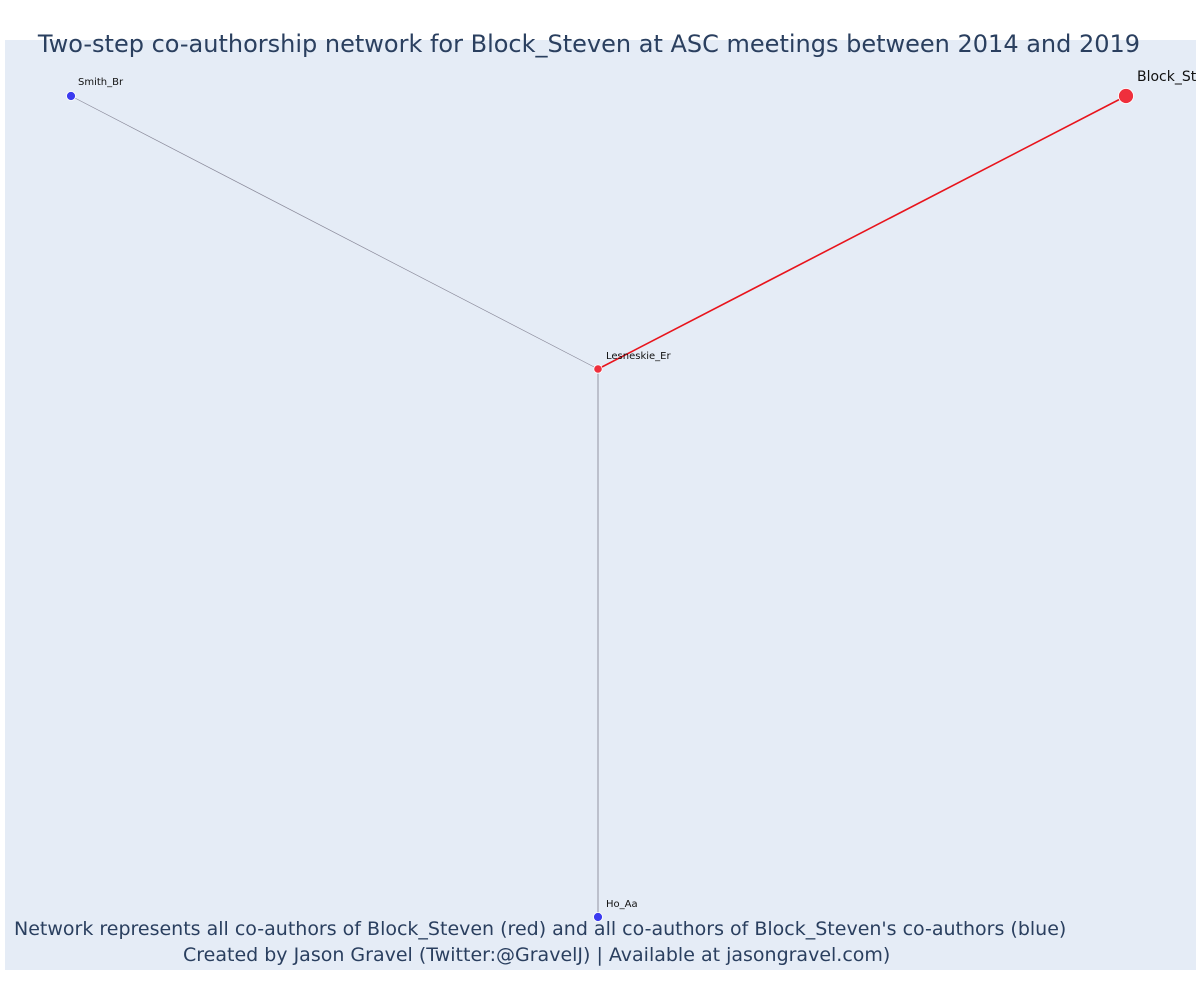 The width and height of the screenshot is (1200, 1000). I want to click on edge-block-lesneskie, so click(862, 232).